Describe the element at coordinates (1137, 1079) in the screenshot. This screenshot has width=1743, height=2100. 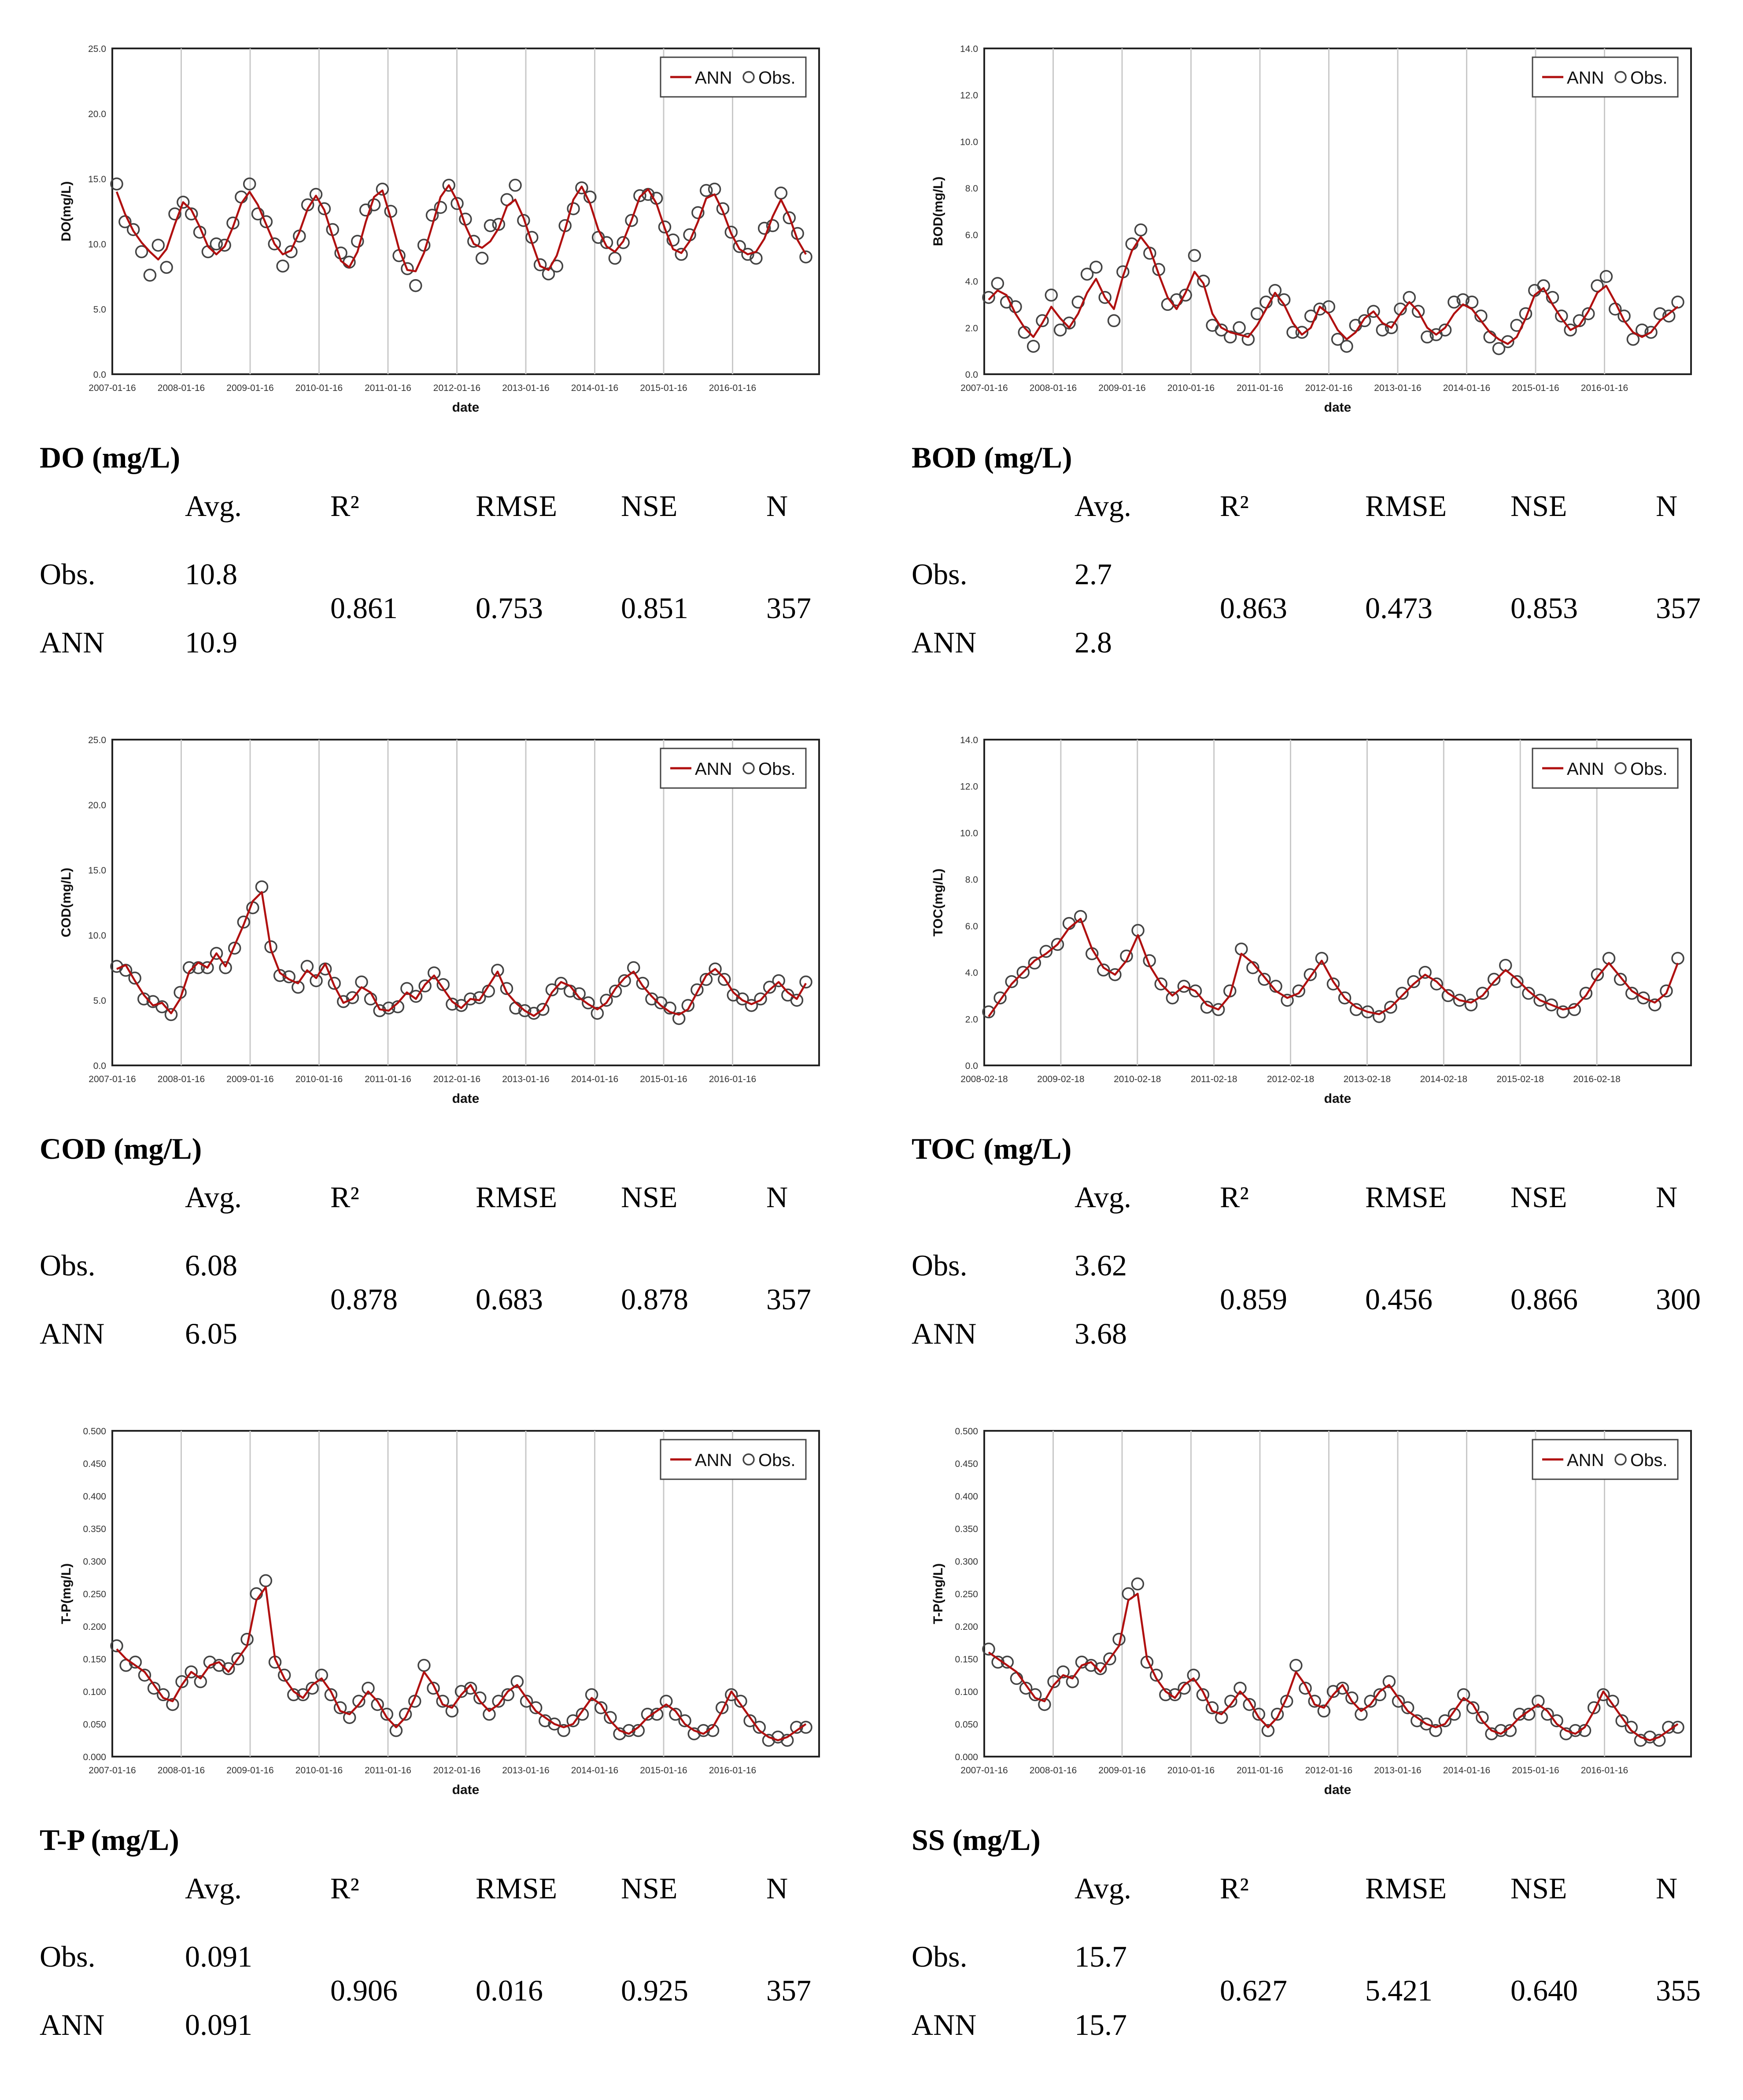
I see `x-tick-label: 2010-02-18` at that location.